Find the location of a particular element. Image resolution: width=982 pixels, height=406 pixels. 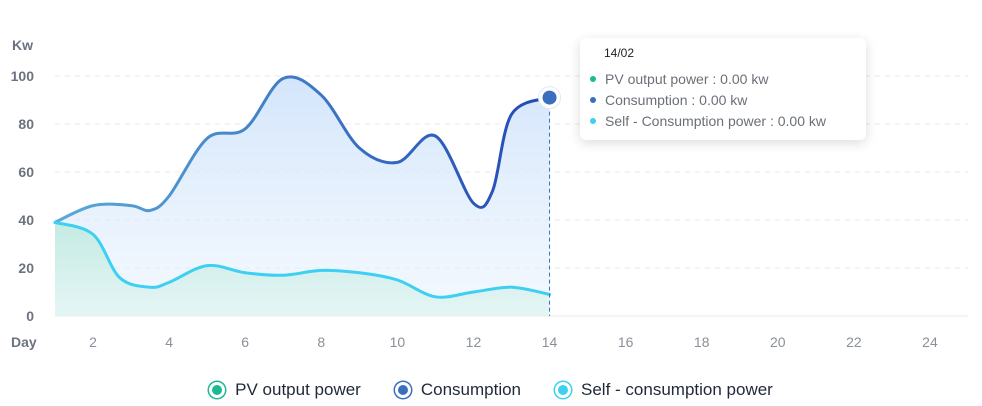

legend-label-self-consumption: Self - consumption power is located at coordinates (677, 389).